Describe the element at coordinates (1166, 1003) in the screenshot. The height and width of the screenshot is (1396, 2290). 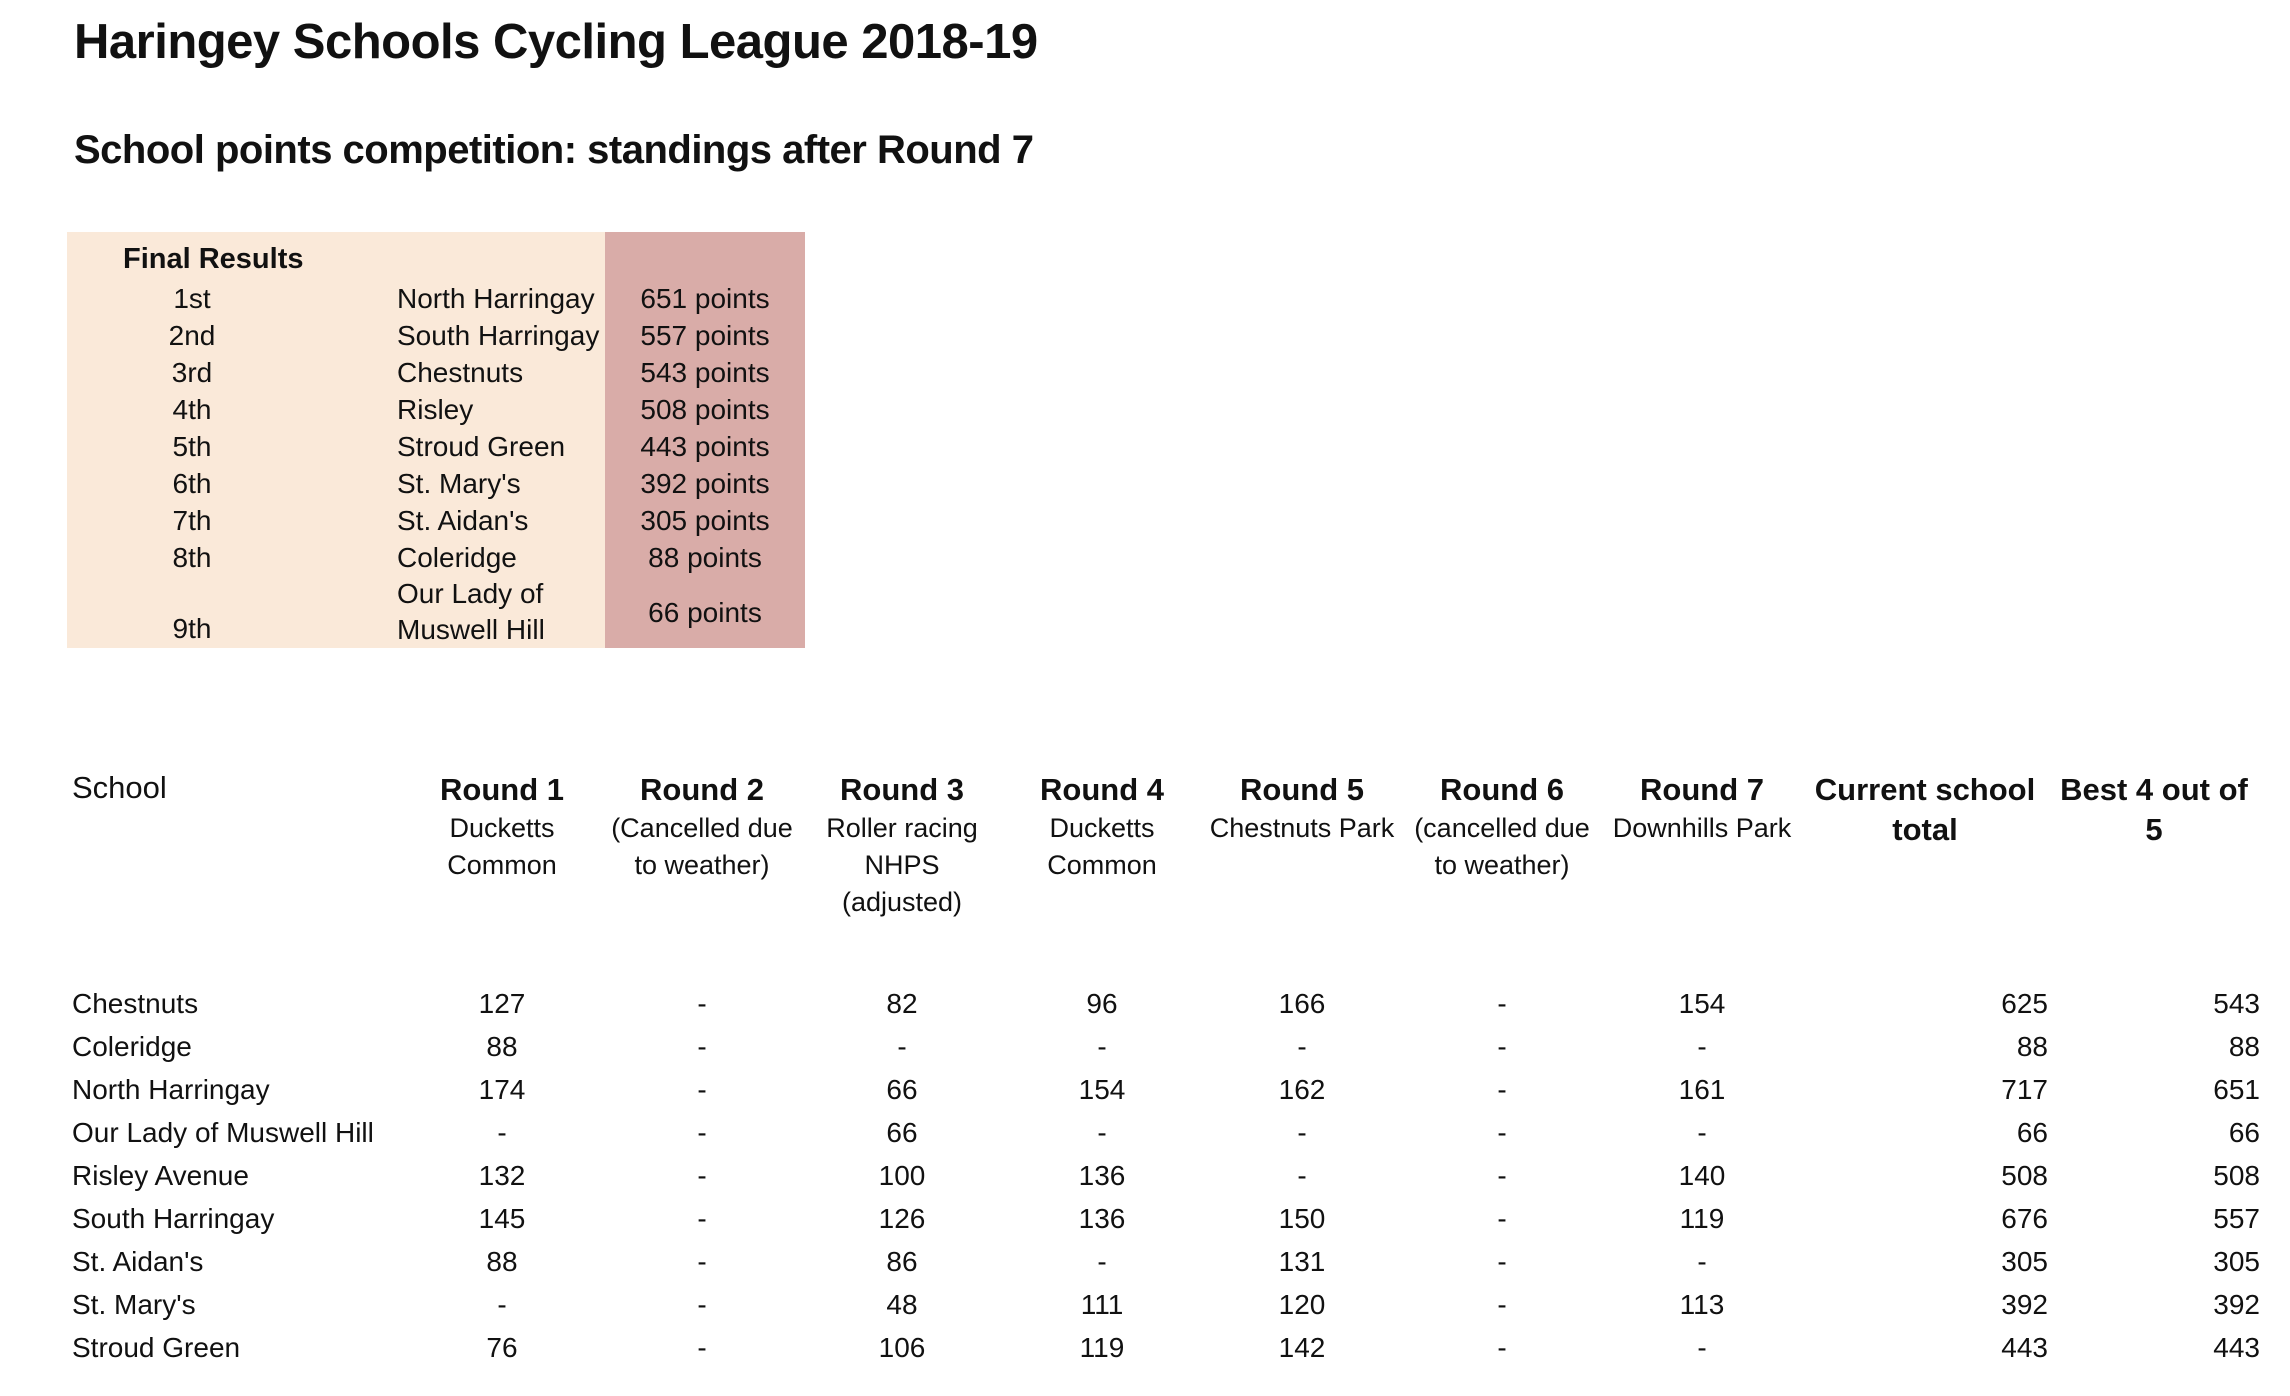
I see `standings-row: Chestnuts 127 - 82 96 166 - 154 625 543` at that location.